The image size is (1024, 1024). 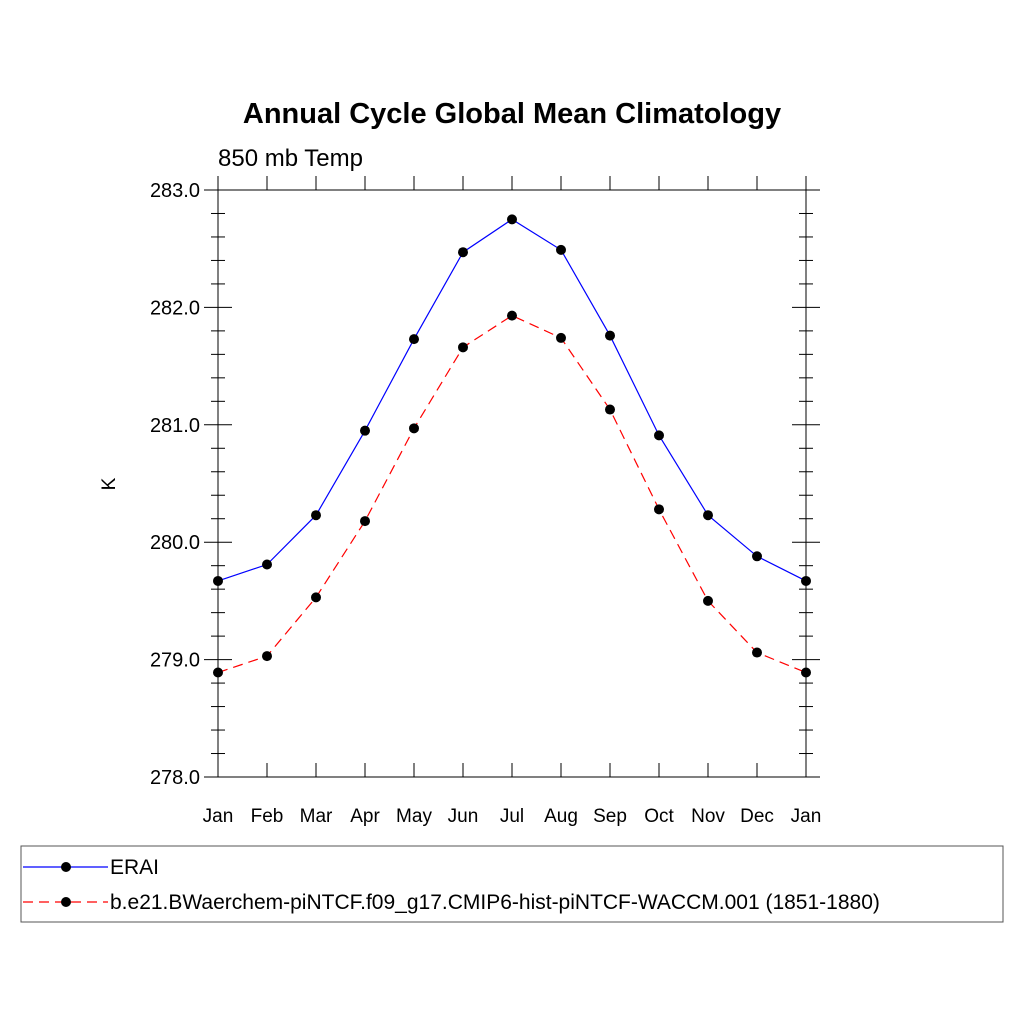 I want to click on x-tick-label: Oct, so click(x=659, y=816).